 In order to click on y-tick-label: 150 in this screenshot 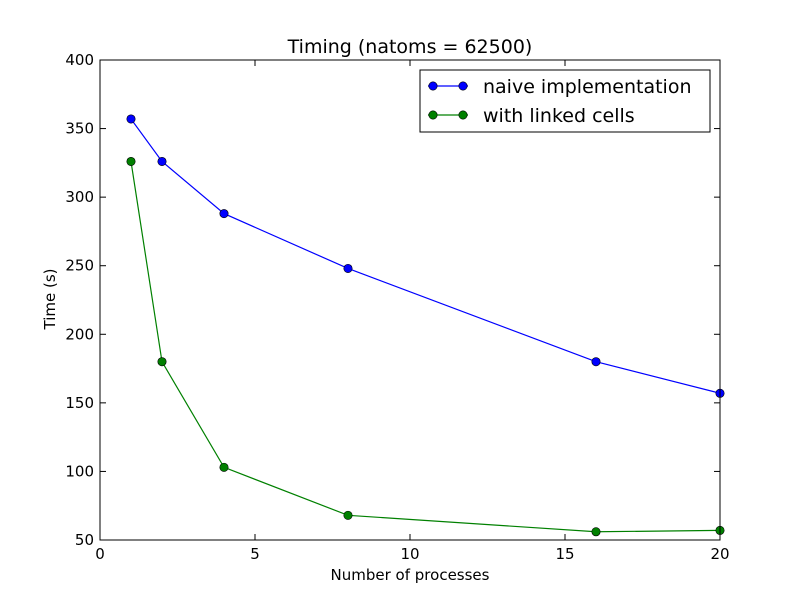, I will do `click(79, 403)`.